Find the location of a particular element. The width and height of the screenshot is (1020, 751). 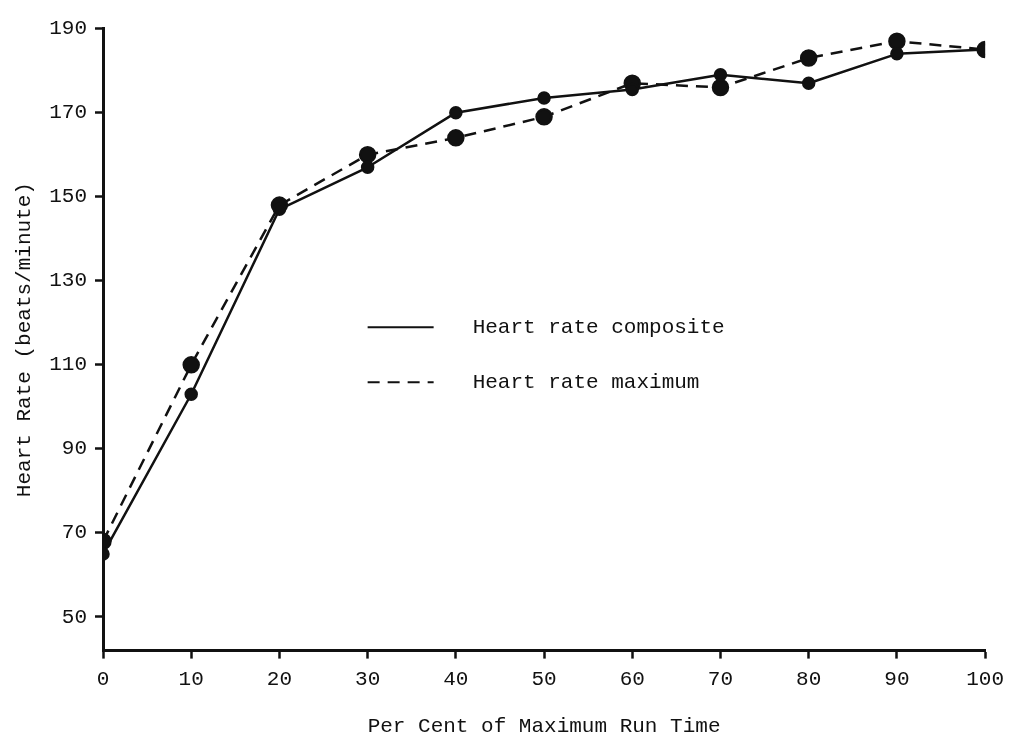

y-tick-label: 130 is located at coordinates (68, 281).